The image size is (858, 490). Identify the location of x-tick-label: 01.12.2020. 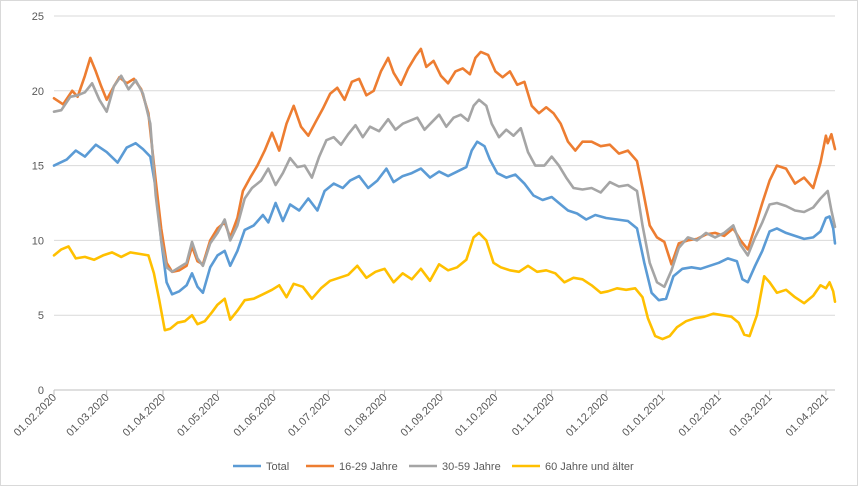
(587, 415).